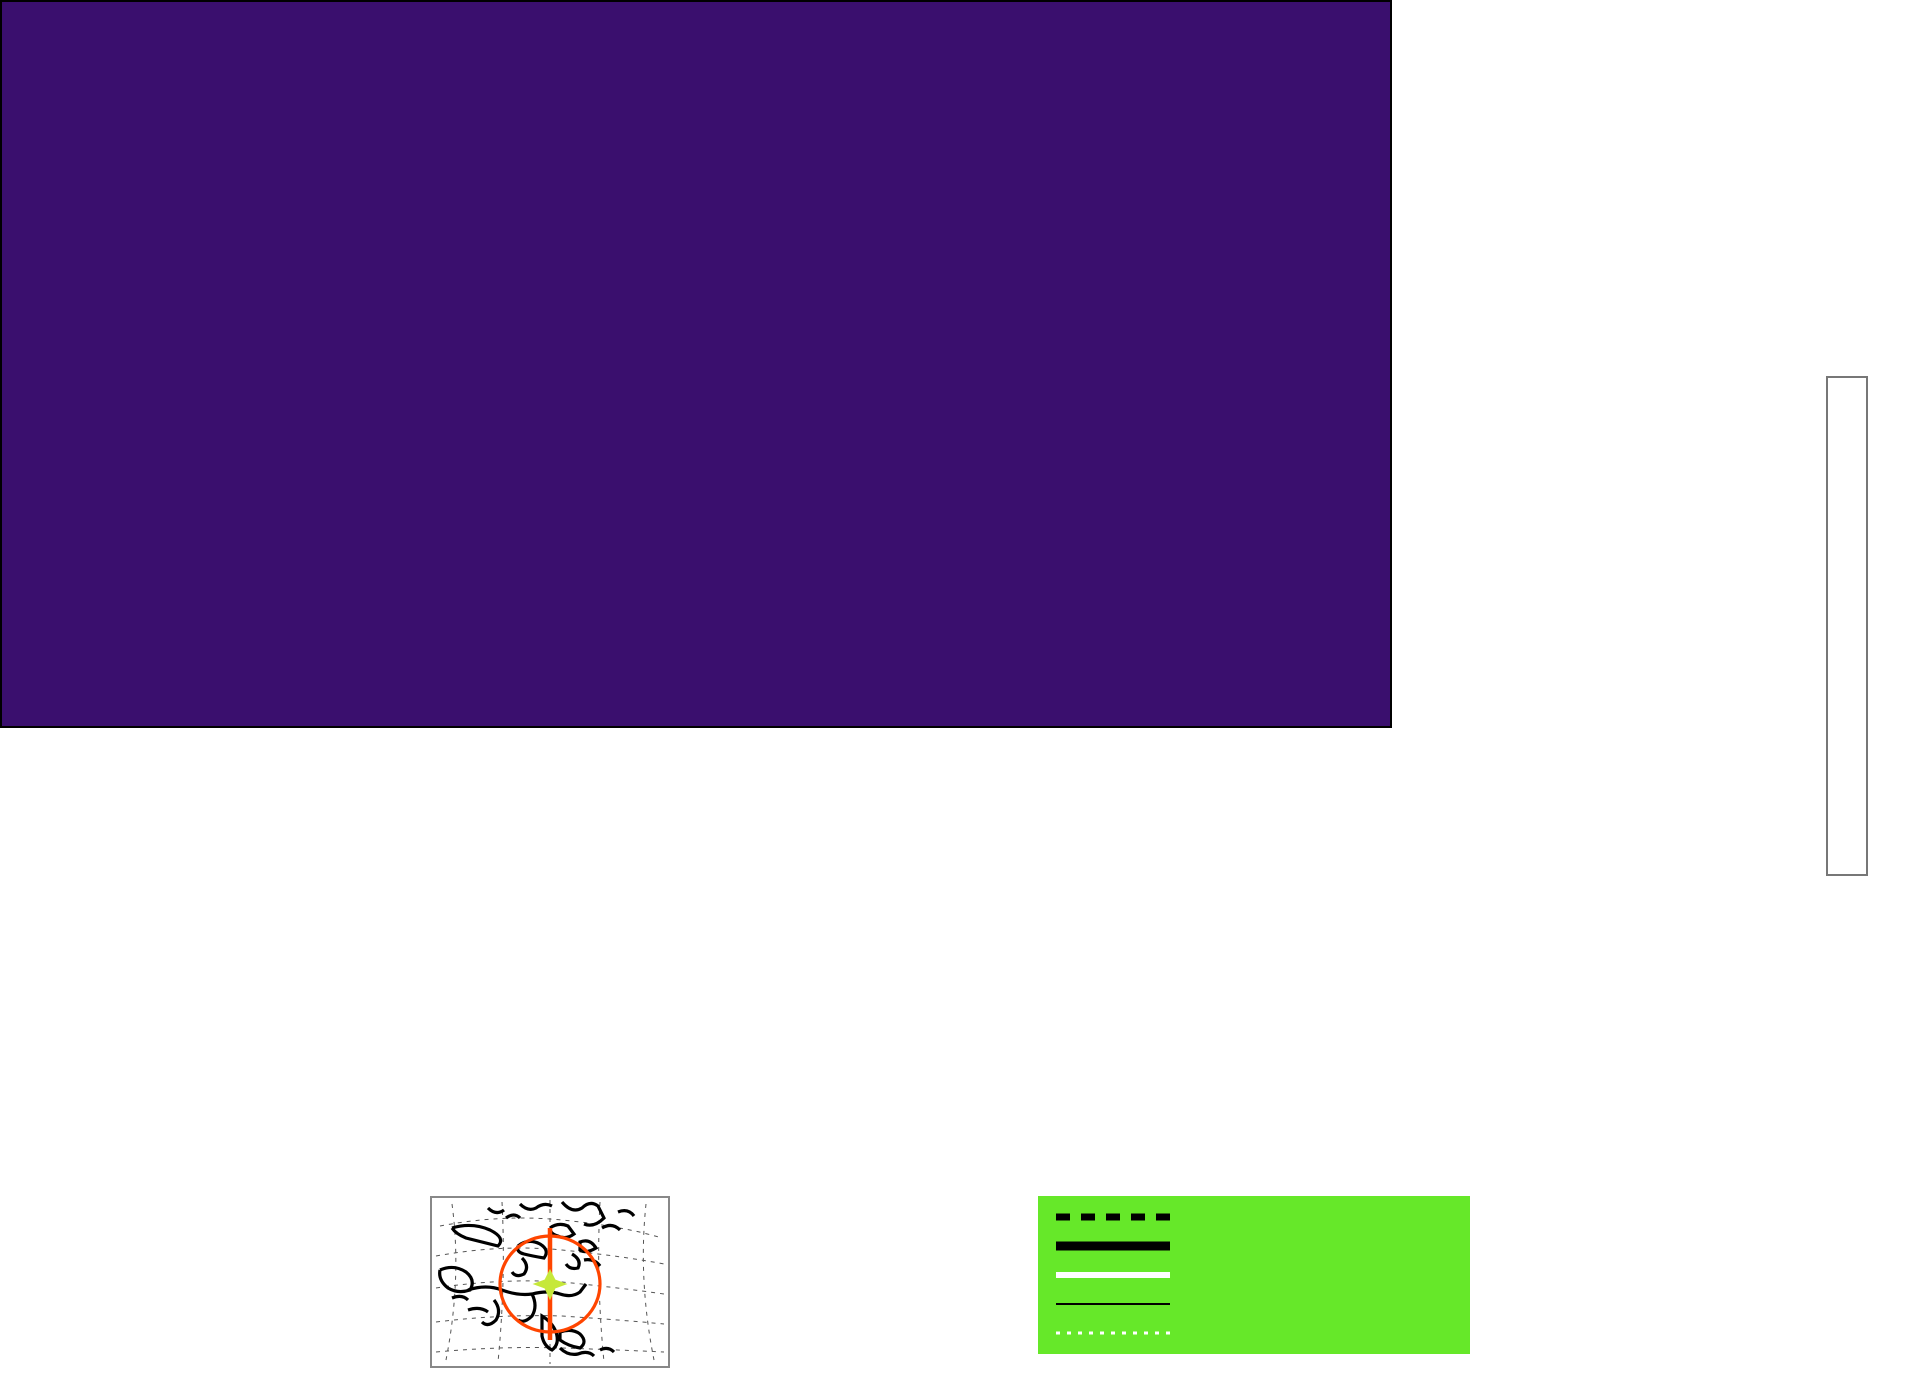 This screenshot has height=1394, width=1926. What do you see at coordinates (1113, 1304) in the screenshot?
I see `thin-black-line-icon` at bounding box center [1113, 1304].